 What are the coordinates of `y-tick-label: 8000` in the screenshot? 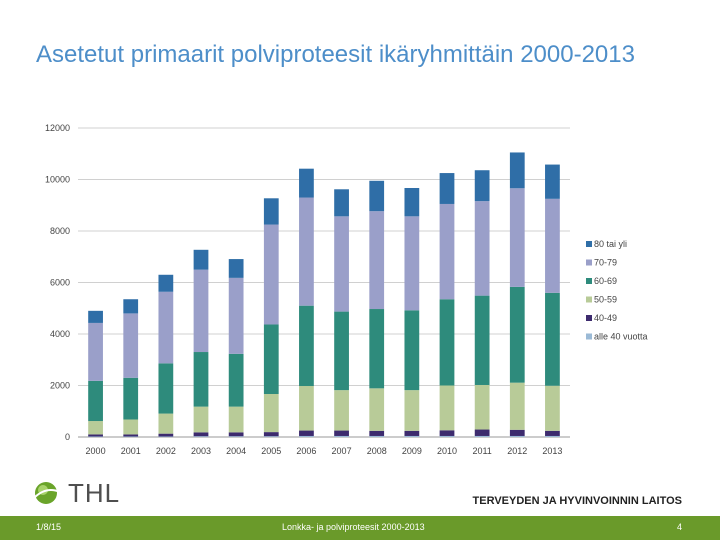 It's located at (60, 231).